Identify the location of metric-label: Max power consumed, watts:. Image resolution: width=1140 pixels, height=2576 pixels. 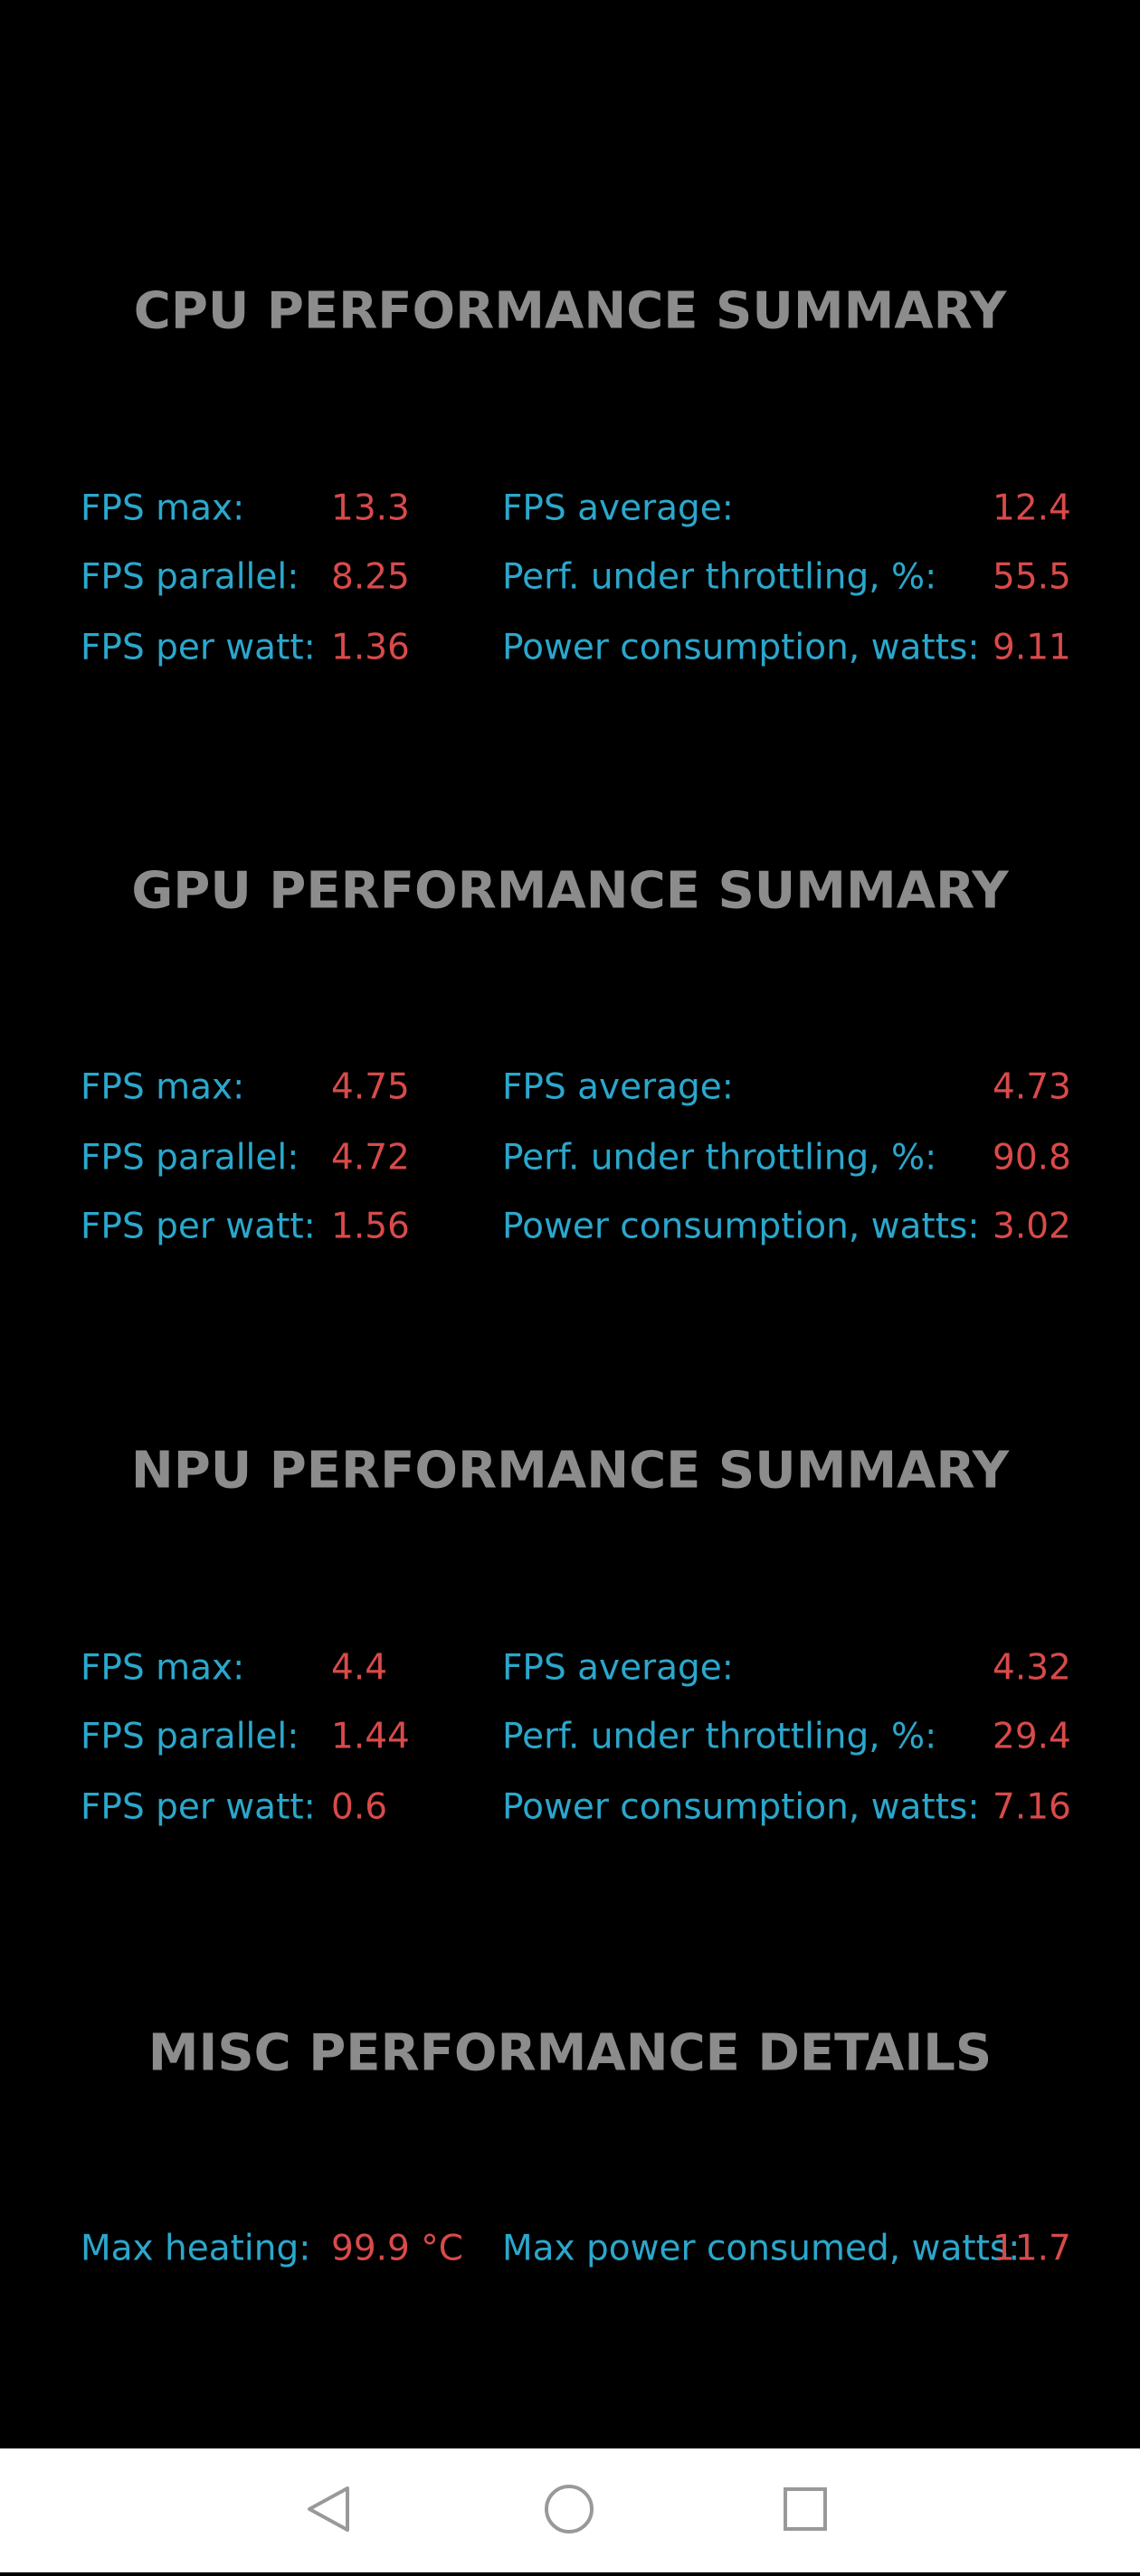
(762, 2249).